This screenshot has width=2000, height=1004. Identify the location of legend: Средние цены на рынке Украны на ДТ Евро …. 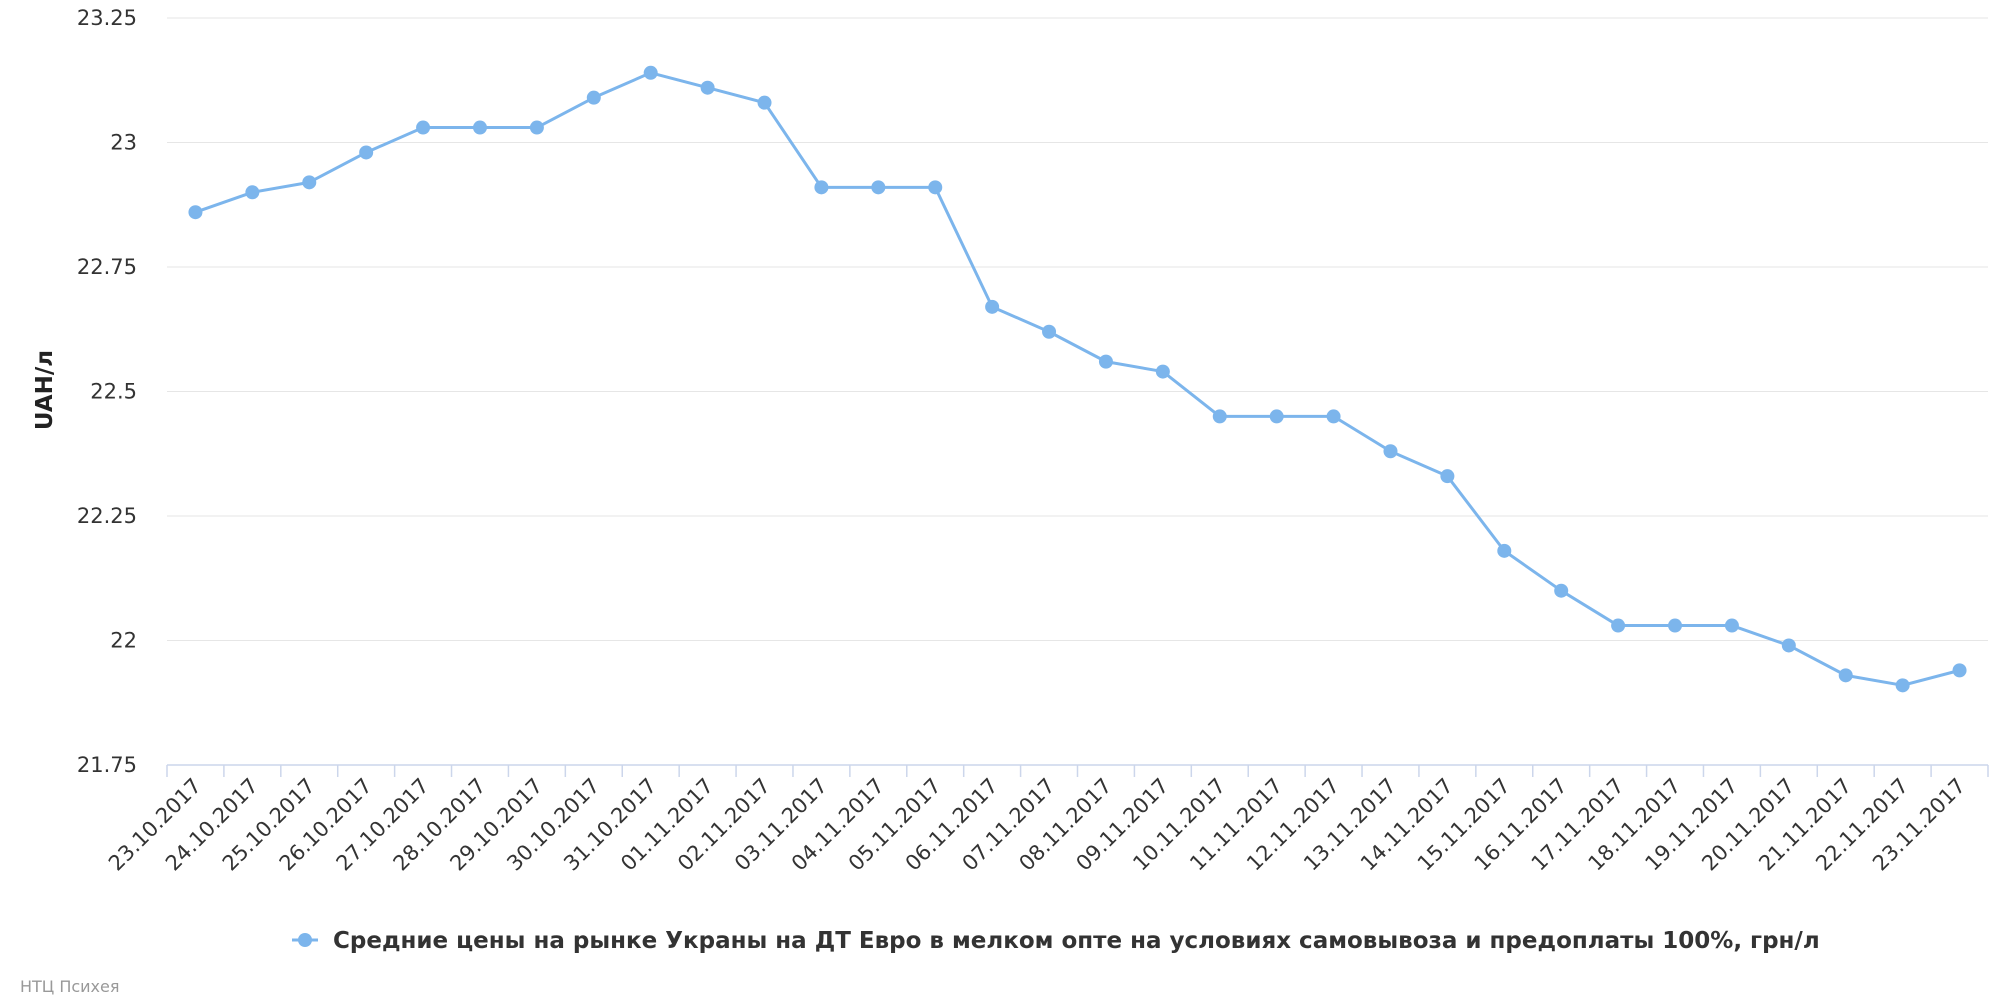
(1056, 941).